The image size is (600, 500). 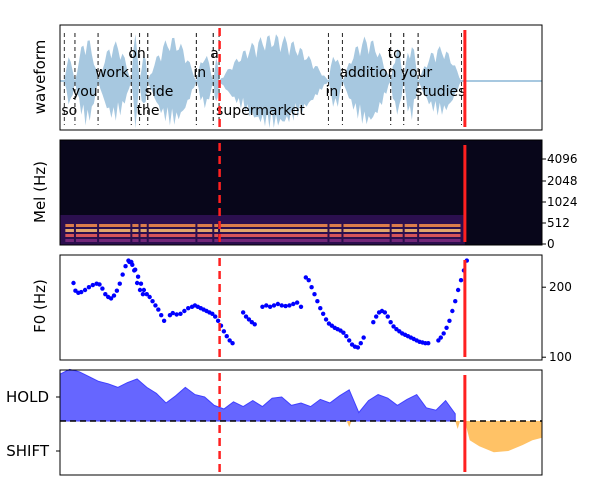 What do you see at coordinates (260, 111) in the screenshot?
I see `word-label: supermarket` at bounding box center [260, 111].